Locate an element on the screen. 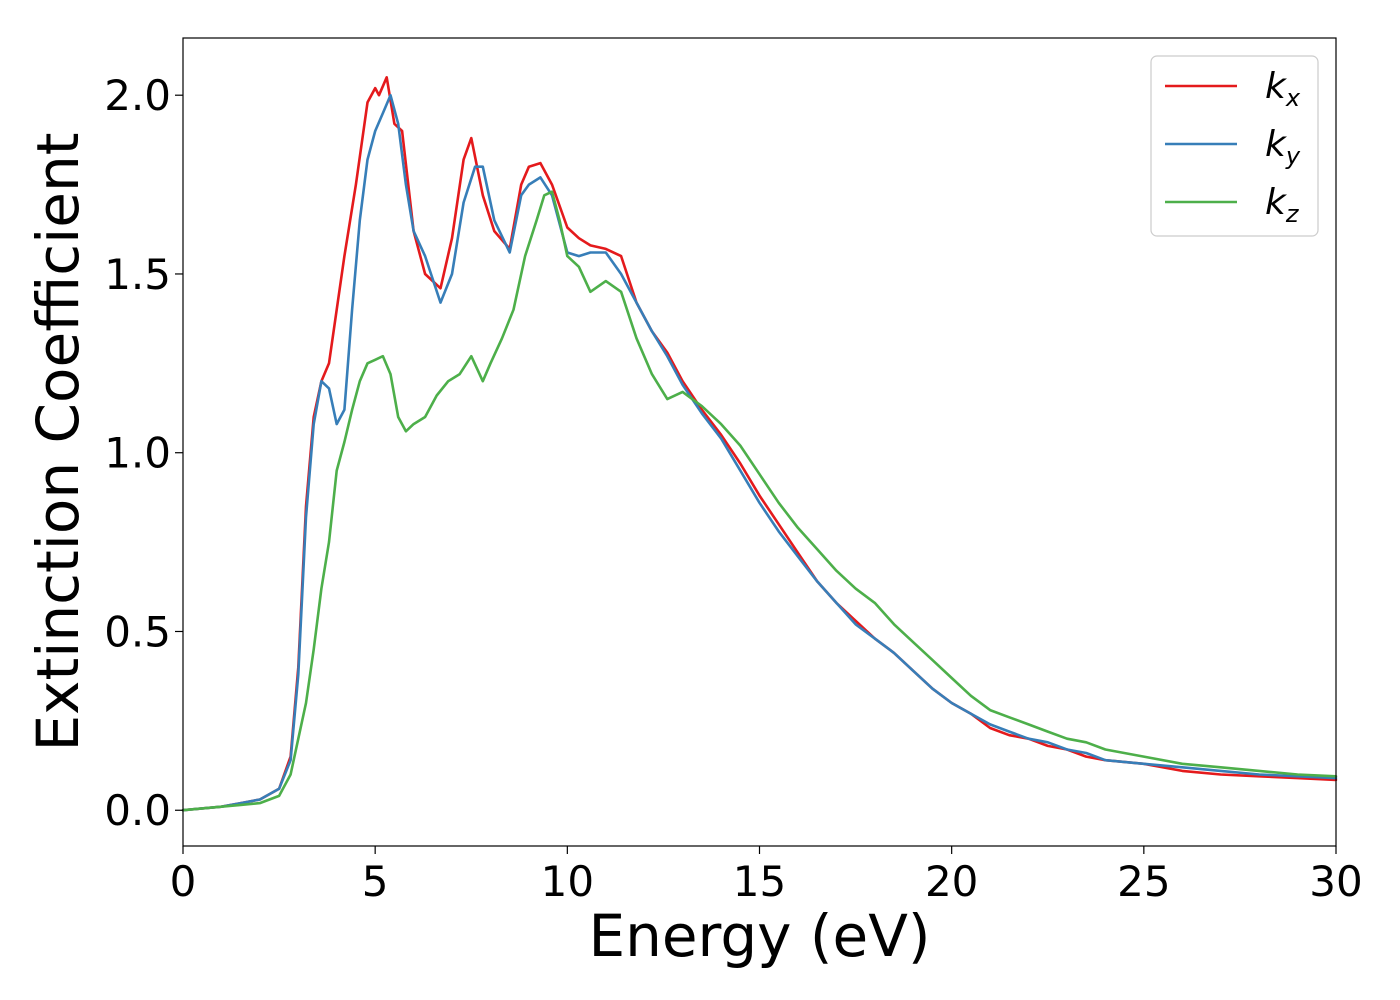 The width and height of the screenshot is (1400, 1000). x-tick-label: 10 is located at coordinates (567, 881).